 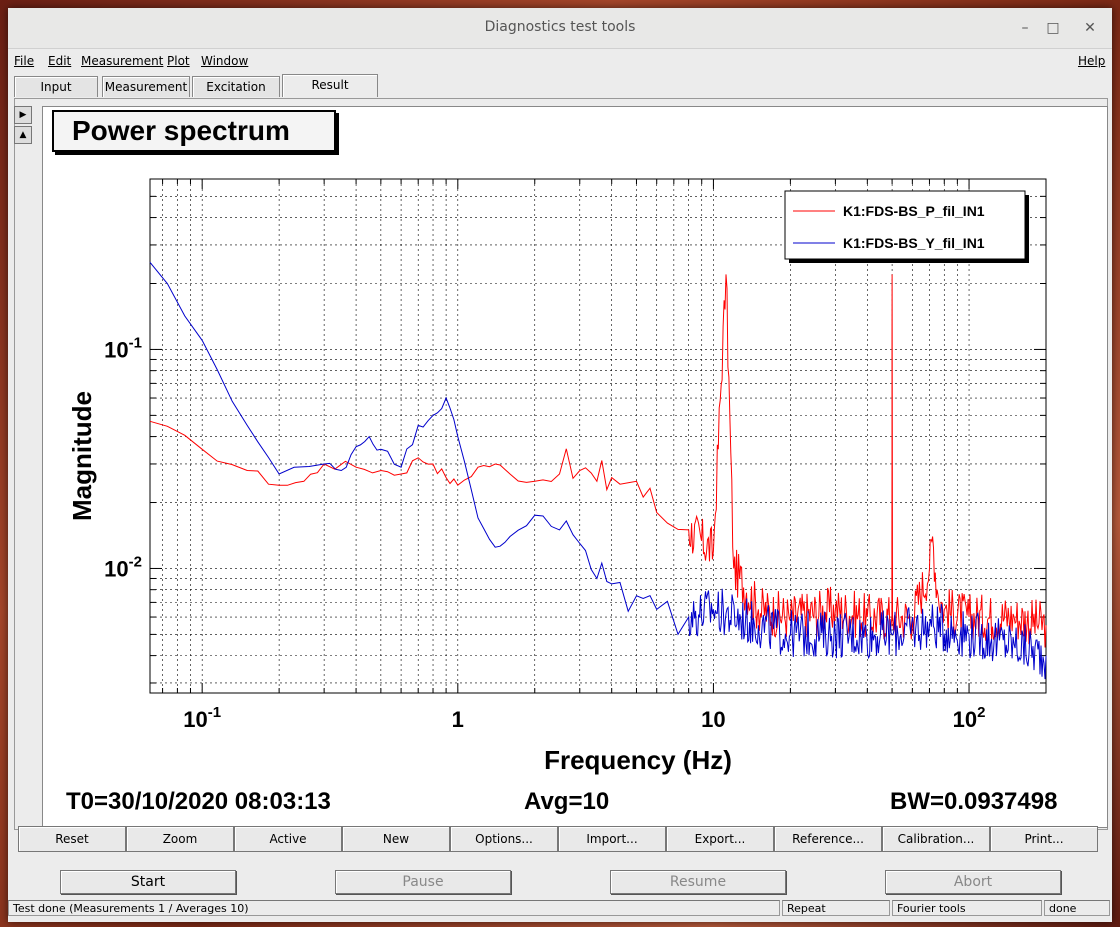 What do you see at coordinates (423, 882) in the screenshot?
I see `pause-button: Pause` at bounding box center [423, 882].